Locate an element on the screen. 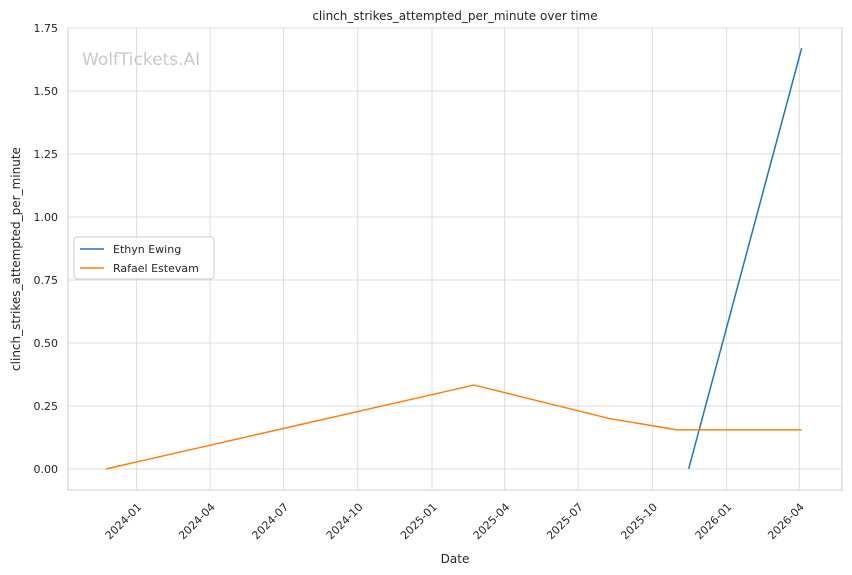 The height and width of the screenshot is (575, 852). x-tick-label: 2026-01 is located at coordinates (714, 522).